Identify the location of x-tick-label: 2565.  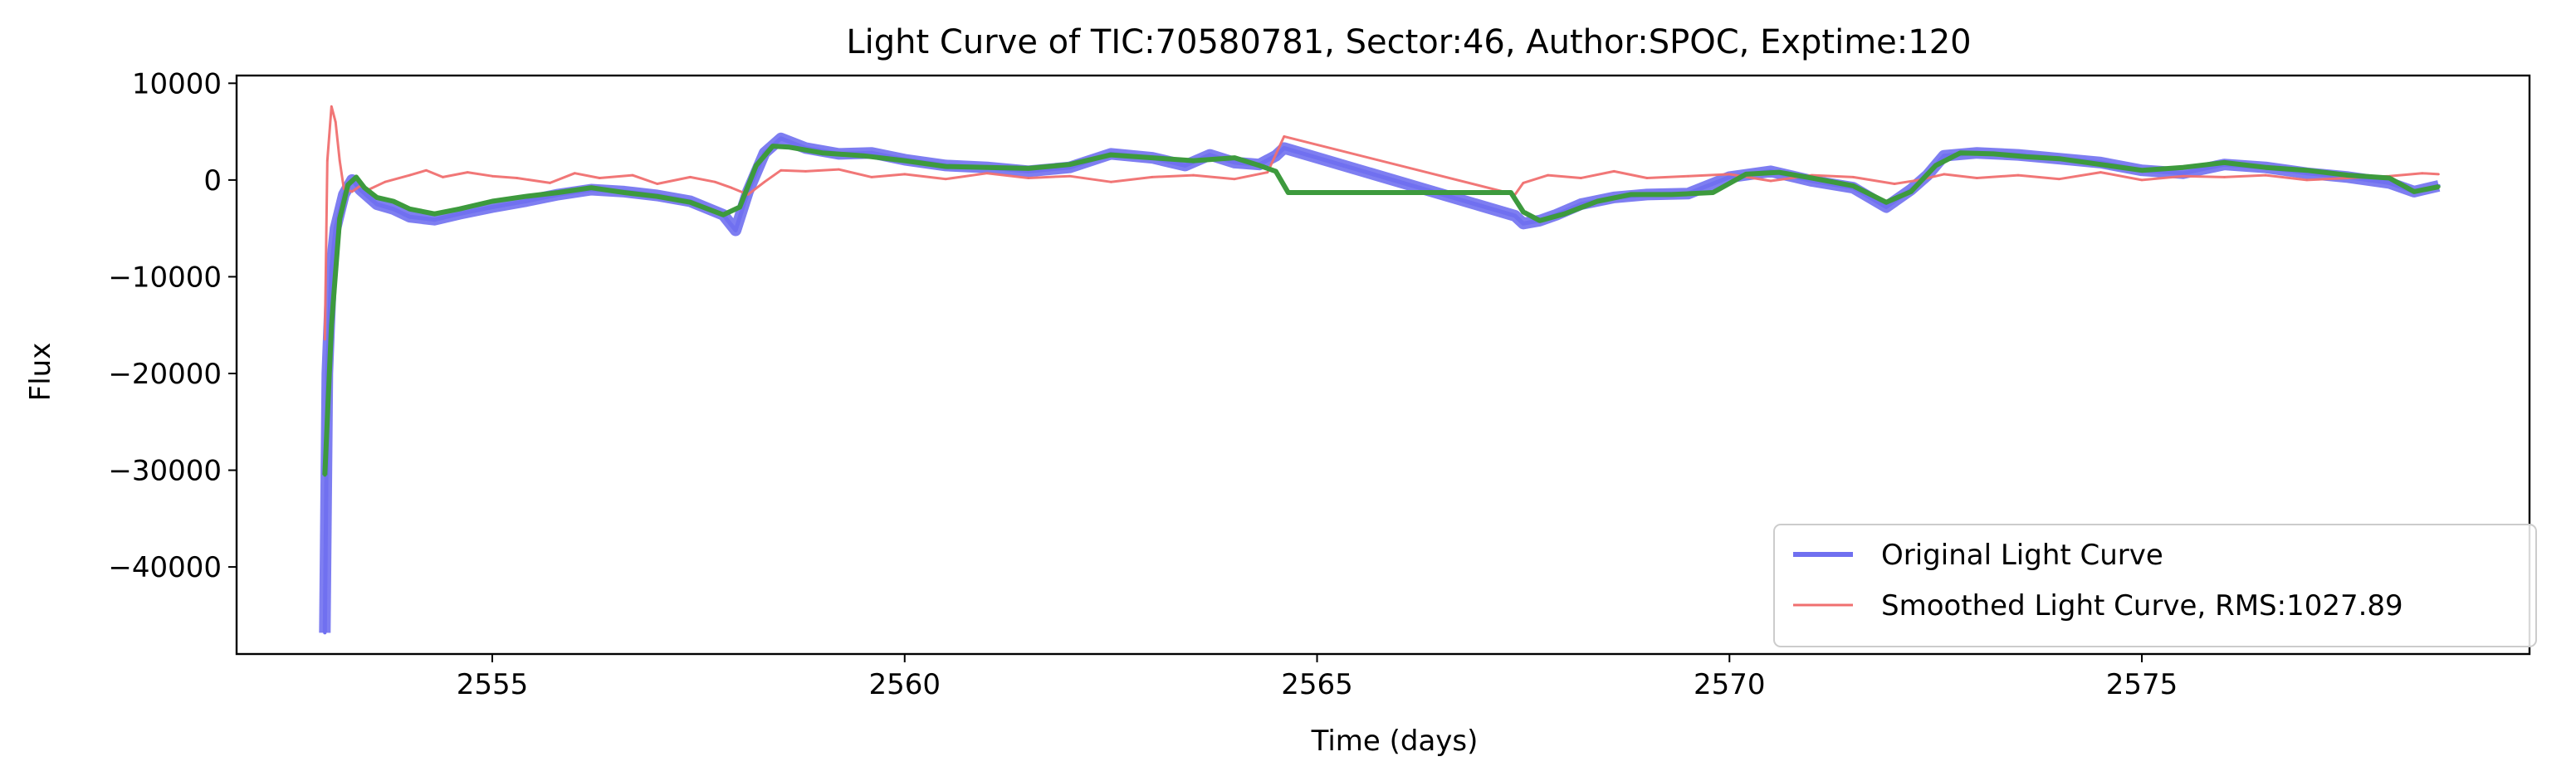
(1317, 684).